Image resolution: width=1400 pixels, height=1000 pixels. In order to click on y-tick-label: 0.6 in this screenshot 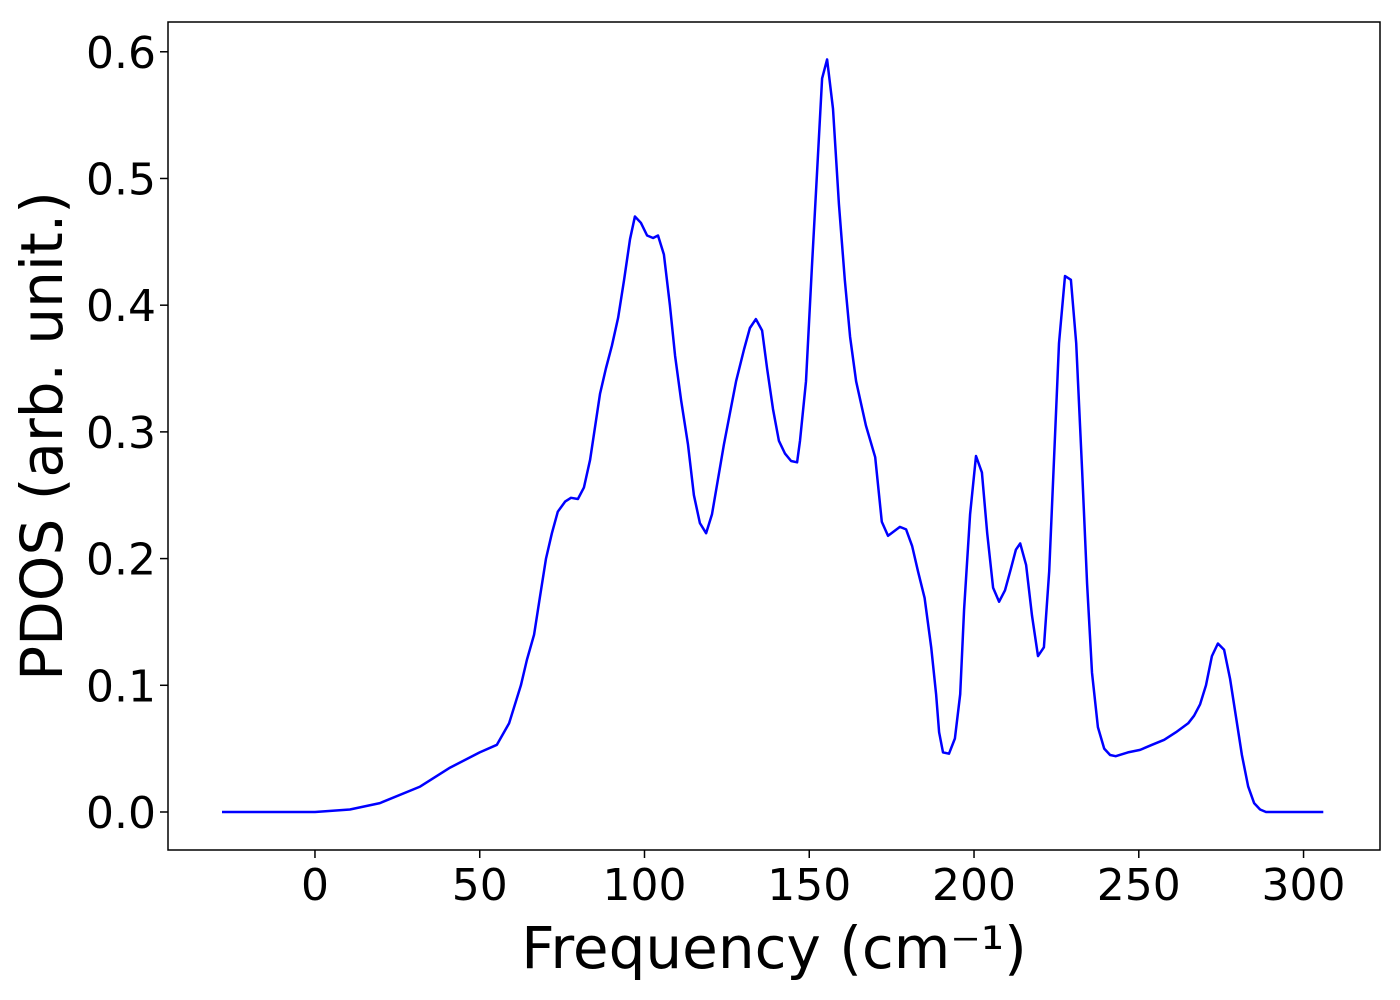, I will do `click(121, 53)`.